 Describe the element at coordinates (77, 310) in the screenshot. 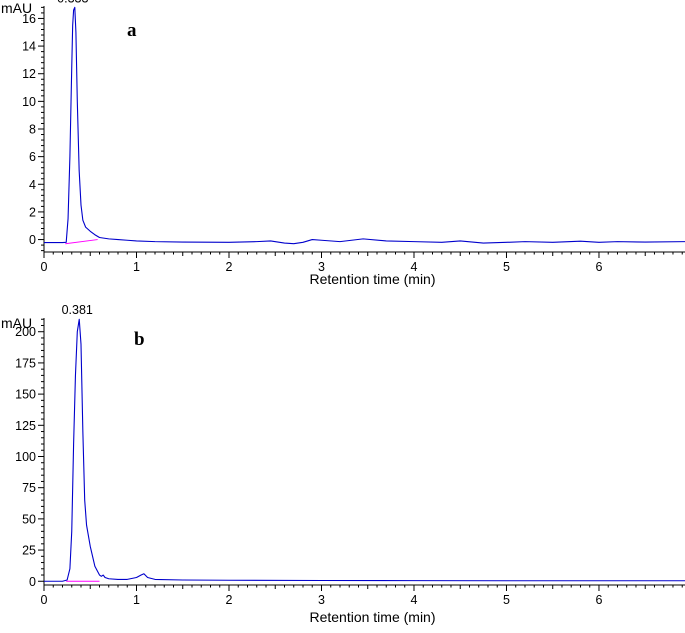

I see `peak-retention-label: 0.381` at that location.